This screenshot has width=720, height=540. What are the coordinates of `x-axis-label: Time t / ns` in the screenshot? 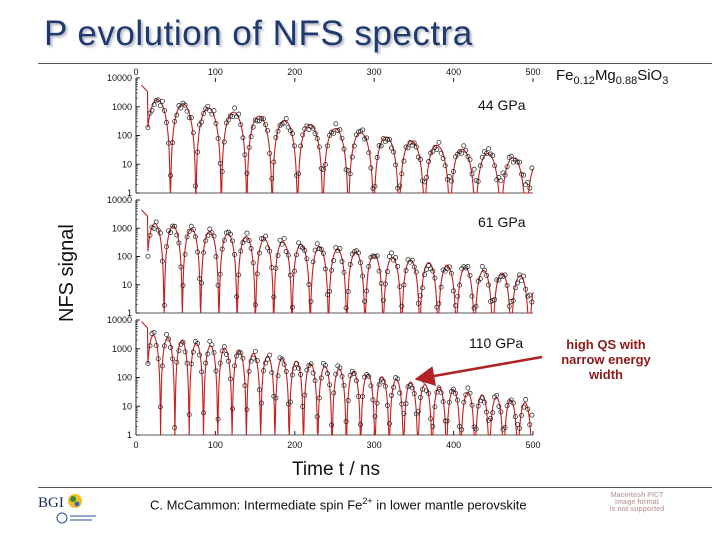 It's located at (336, 469).